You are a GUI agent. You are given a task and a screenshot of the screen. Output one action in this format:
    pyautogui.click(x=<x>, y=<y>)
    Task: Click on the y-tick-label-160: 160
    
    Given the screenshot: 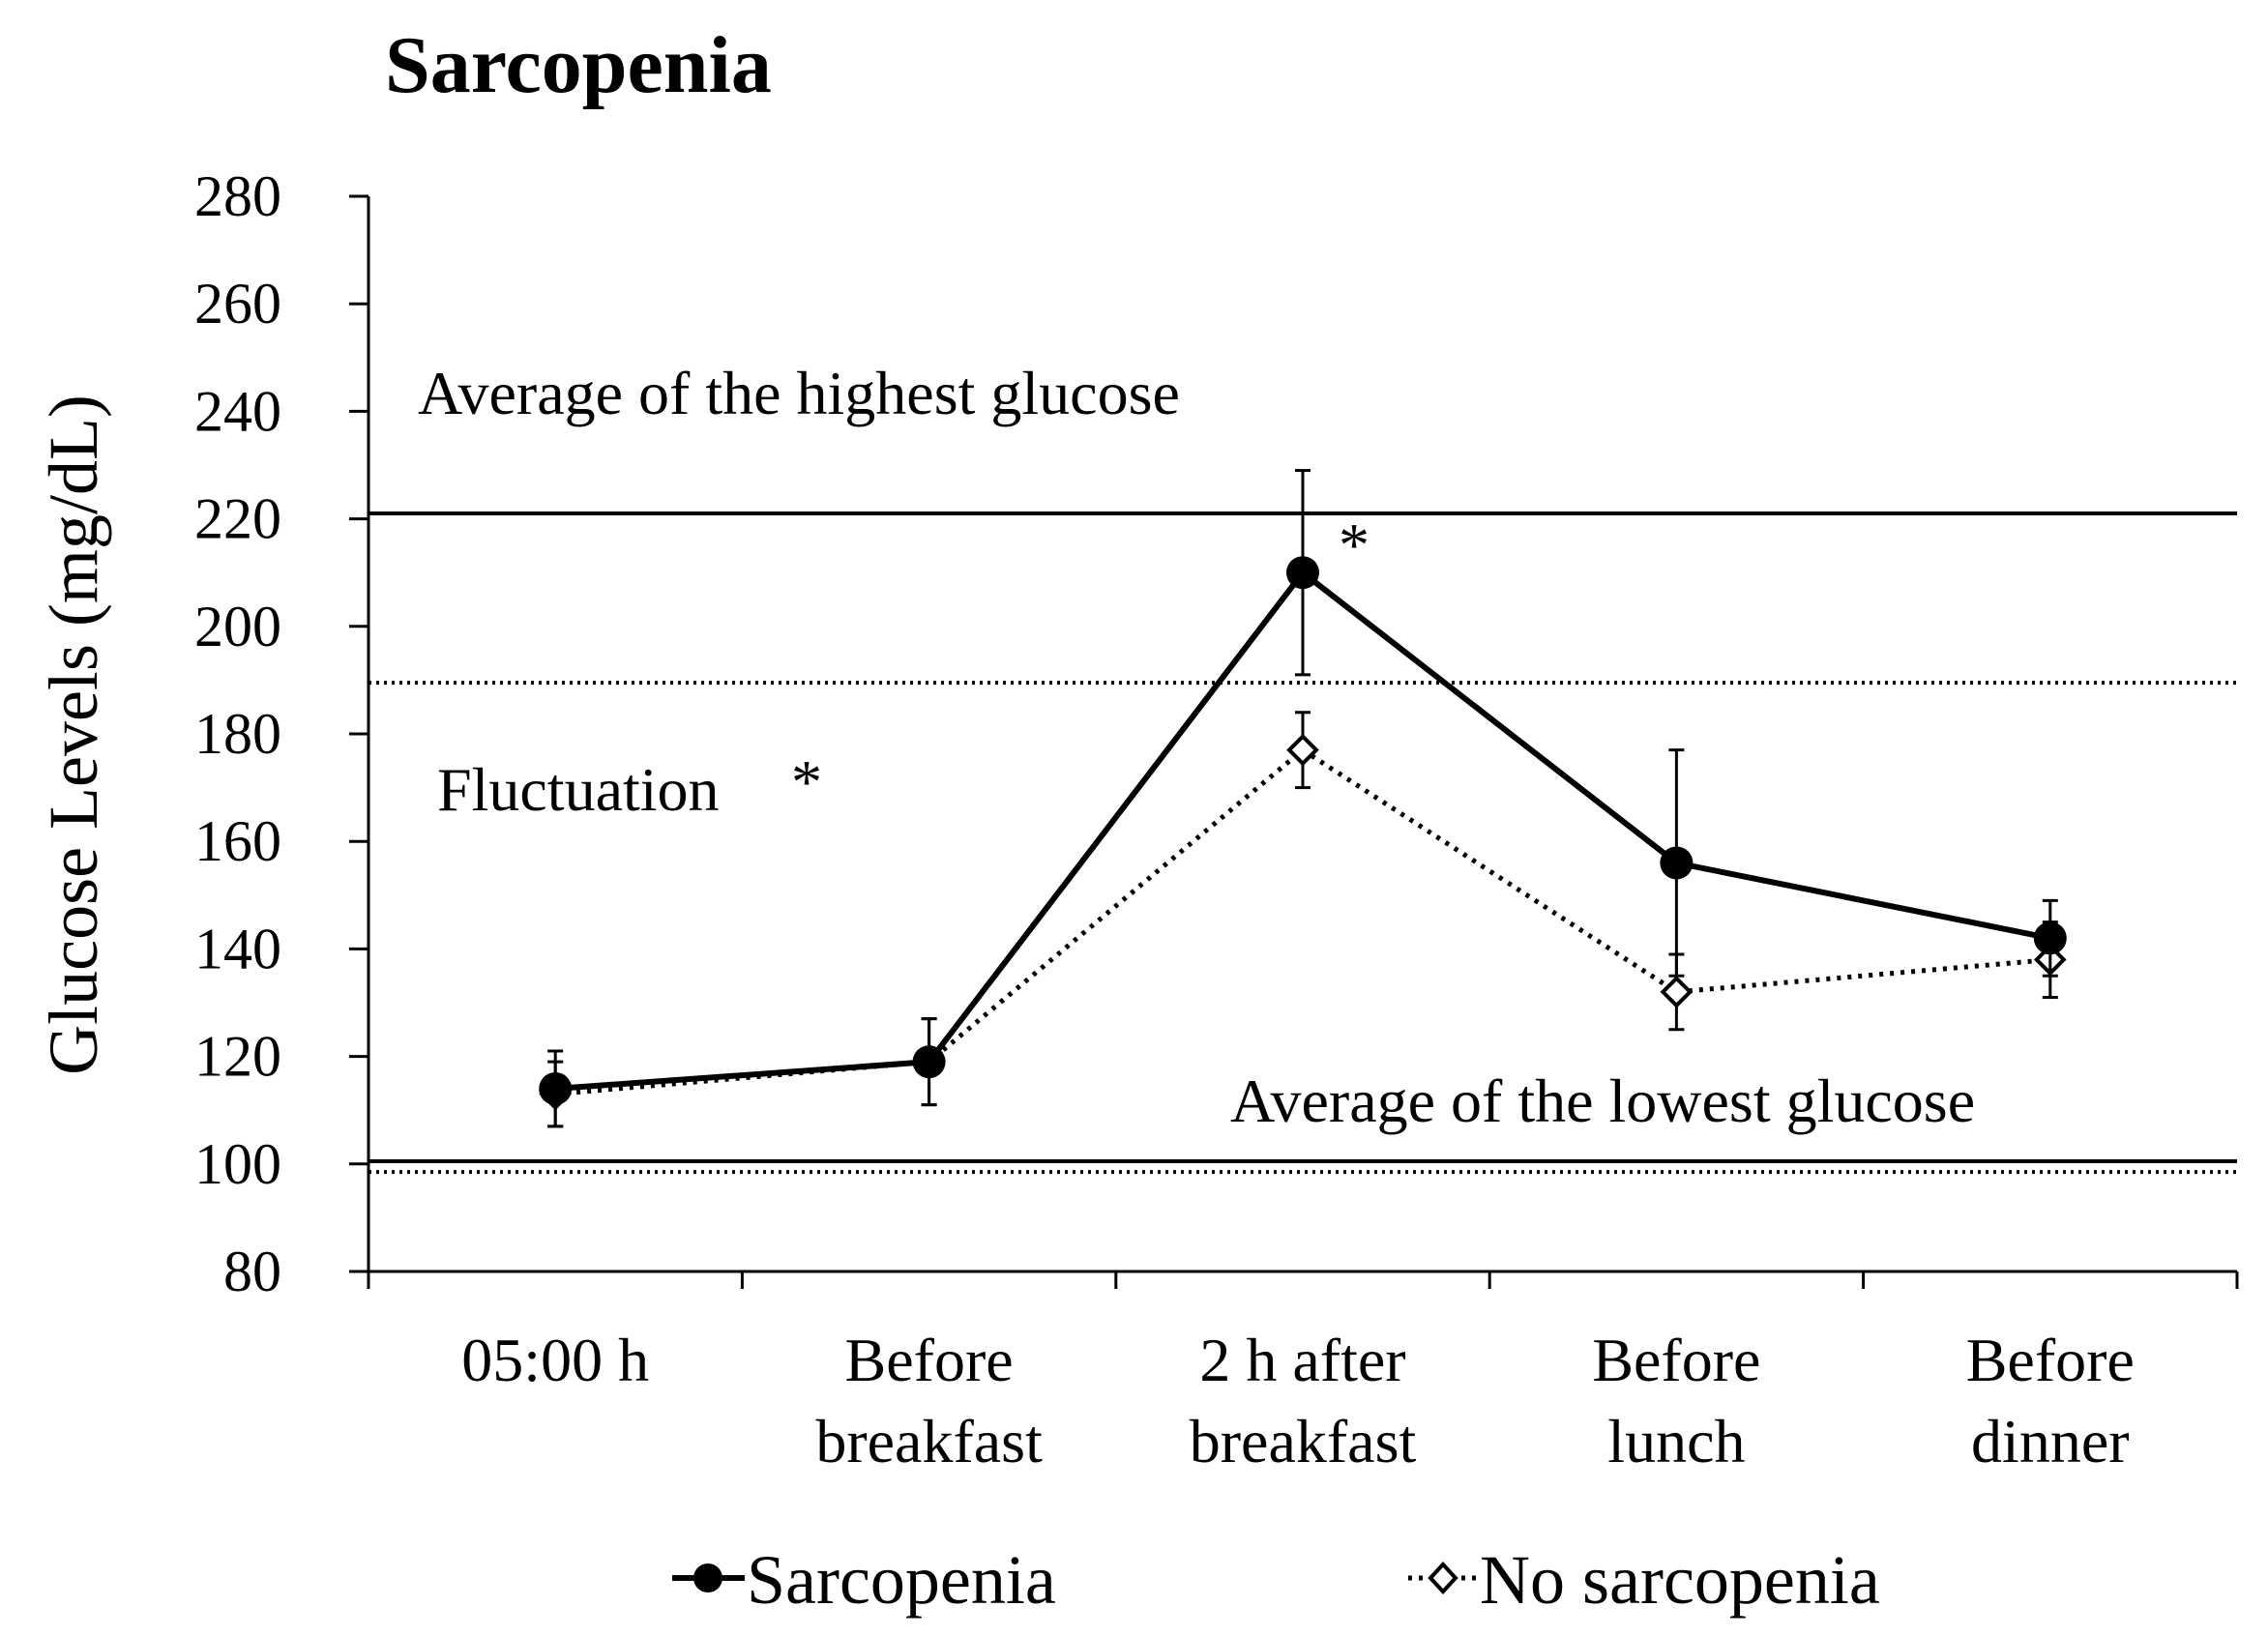 What is the action you would take?
    pyautogui.click(x=237, y=841)
    